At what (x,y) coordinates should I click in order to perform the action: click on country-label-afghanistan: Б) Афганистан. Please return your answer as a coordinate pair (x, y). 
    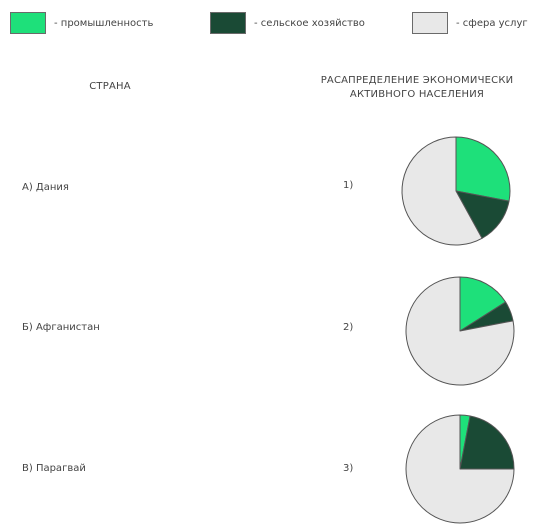
    Looking at the image, I should click on (61, 327).